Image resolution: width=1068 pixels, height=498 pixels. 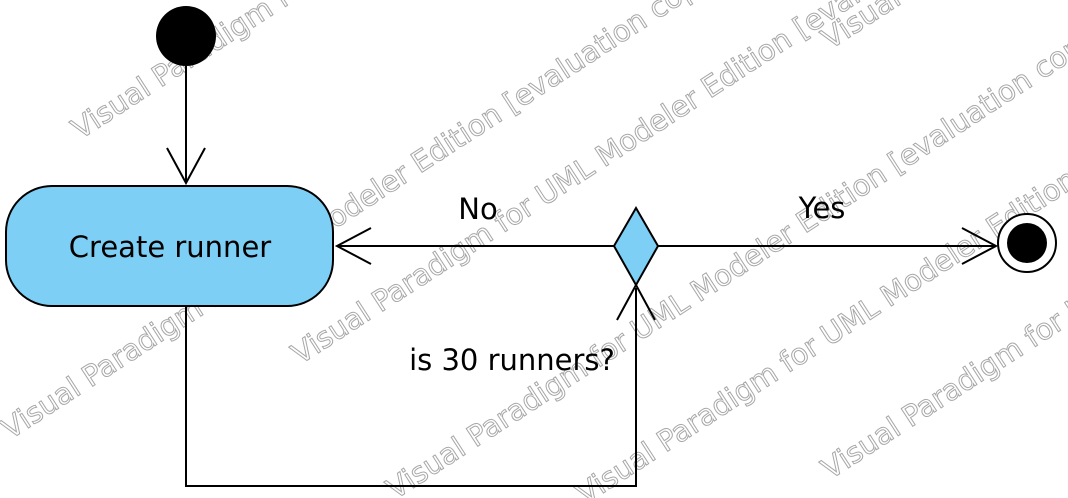 I want to click on action-node-create-runner, so click(x=169, y=246).